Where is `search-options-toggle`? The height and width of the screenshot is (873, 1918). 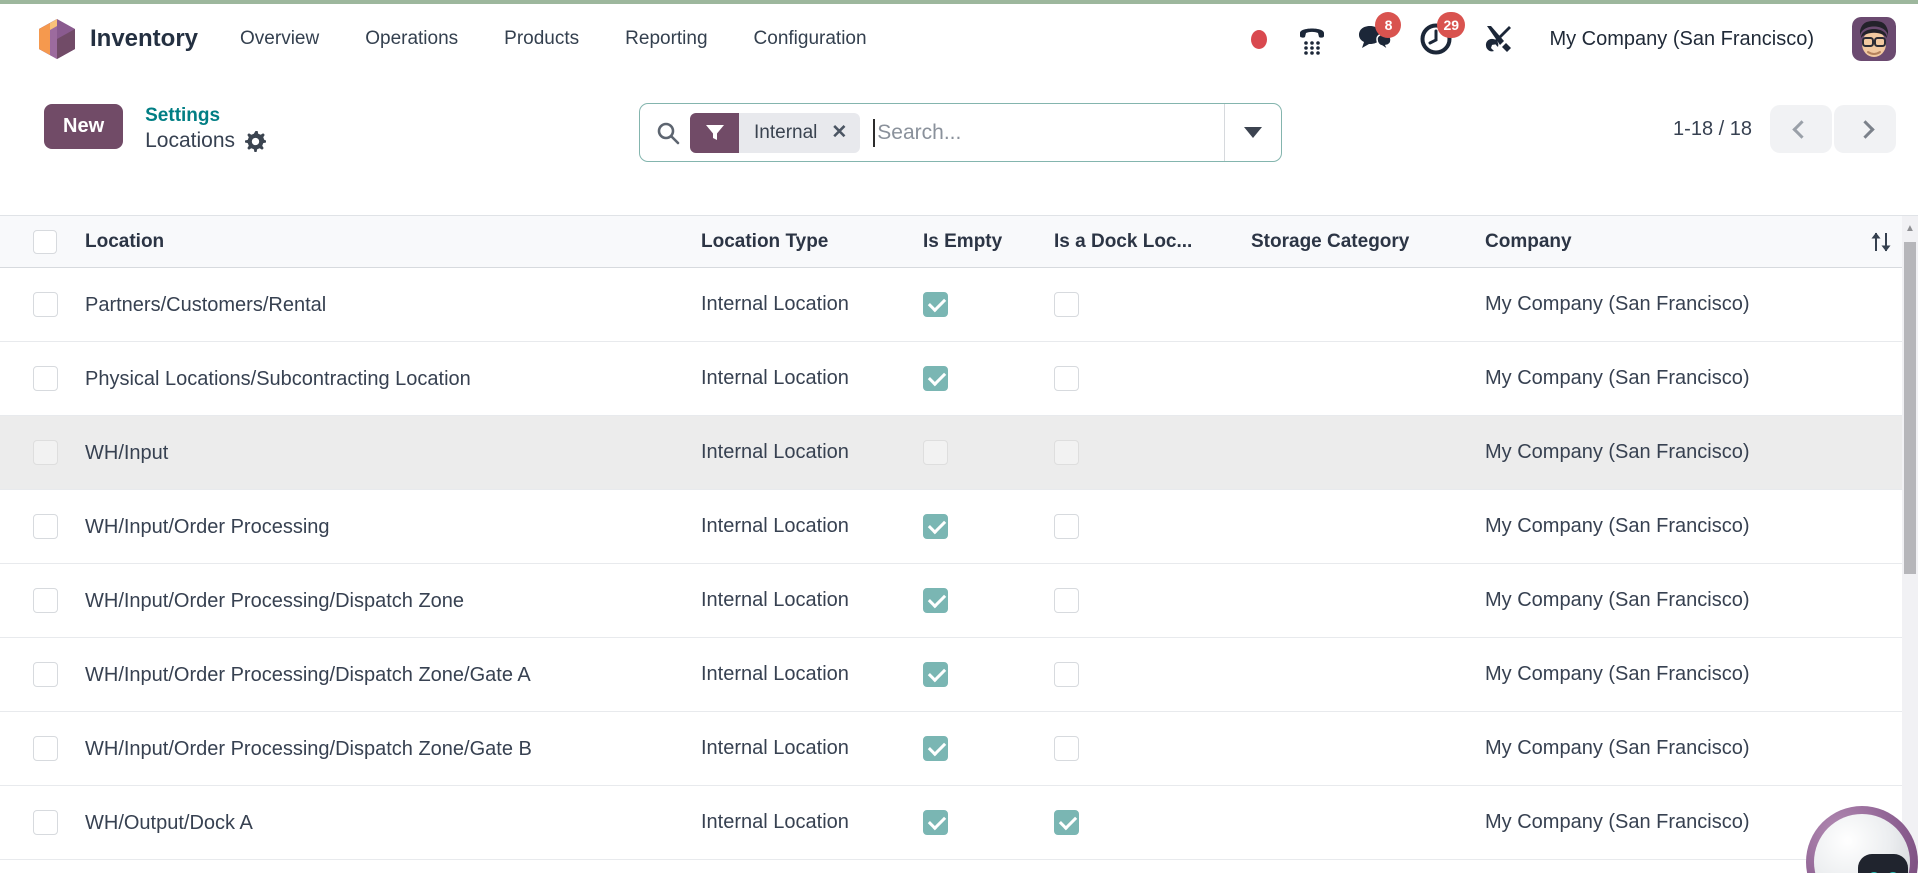 search-options-toggle is located at coordinates (1252, 132).